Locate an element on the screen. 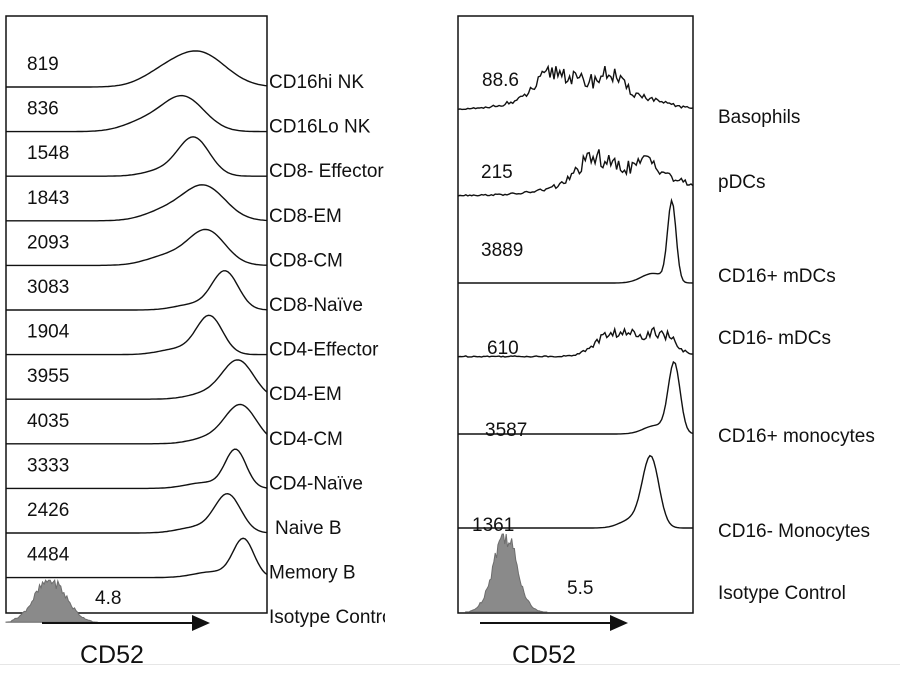 The height and width of the screenshot is (674, 900). row-value: 3587 is located at coordinates (506, 430).